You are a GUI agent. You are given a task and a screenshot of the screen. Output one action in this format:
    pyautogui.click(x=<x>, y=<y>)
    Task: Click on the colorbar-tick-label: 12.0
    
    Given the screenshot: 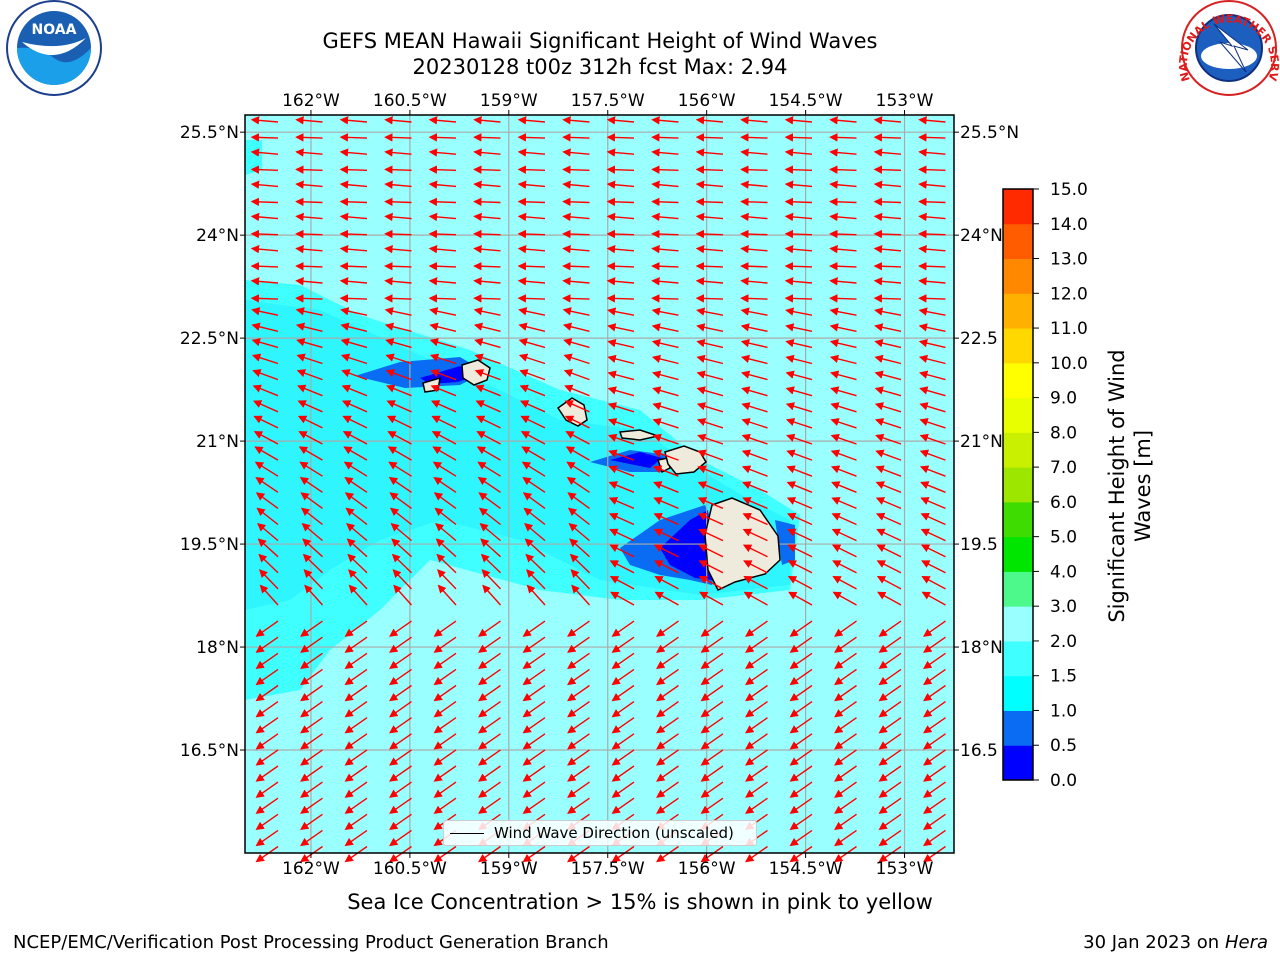 What is the action you would take?
    pyautogui.click(x=1069, y=294)
    